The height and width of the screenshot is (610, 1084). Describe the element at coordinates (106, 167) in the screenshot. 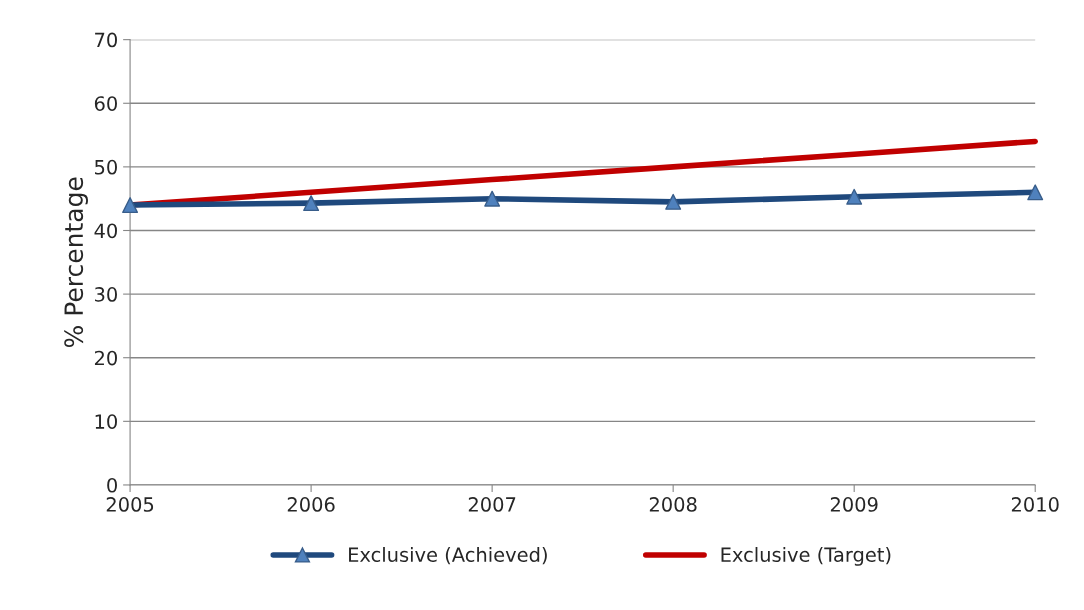

I see `y-tick-label: 50` at that location.